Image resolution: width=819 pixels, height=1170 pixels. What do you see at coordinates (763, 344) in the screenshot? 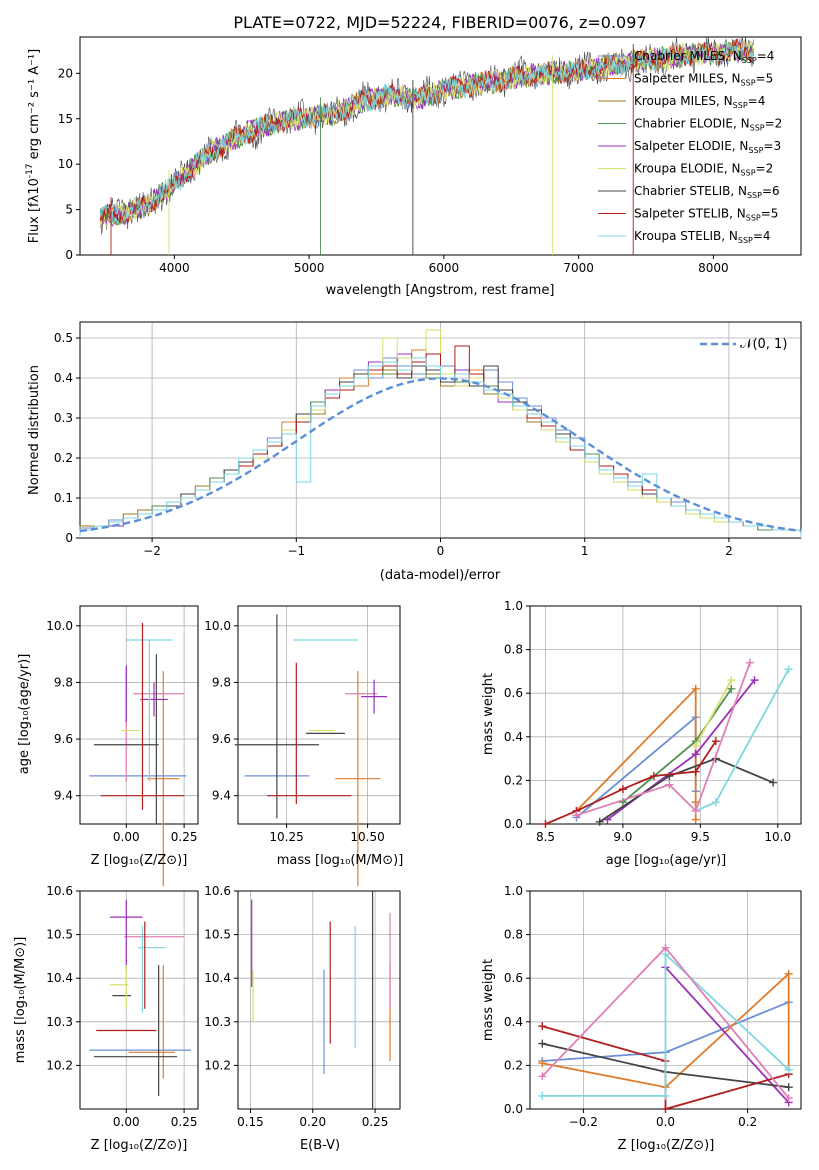
I see `gaussian-legend-label: 𝒩(0, 1)` at bounding box center [763, 344].